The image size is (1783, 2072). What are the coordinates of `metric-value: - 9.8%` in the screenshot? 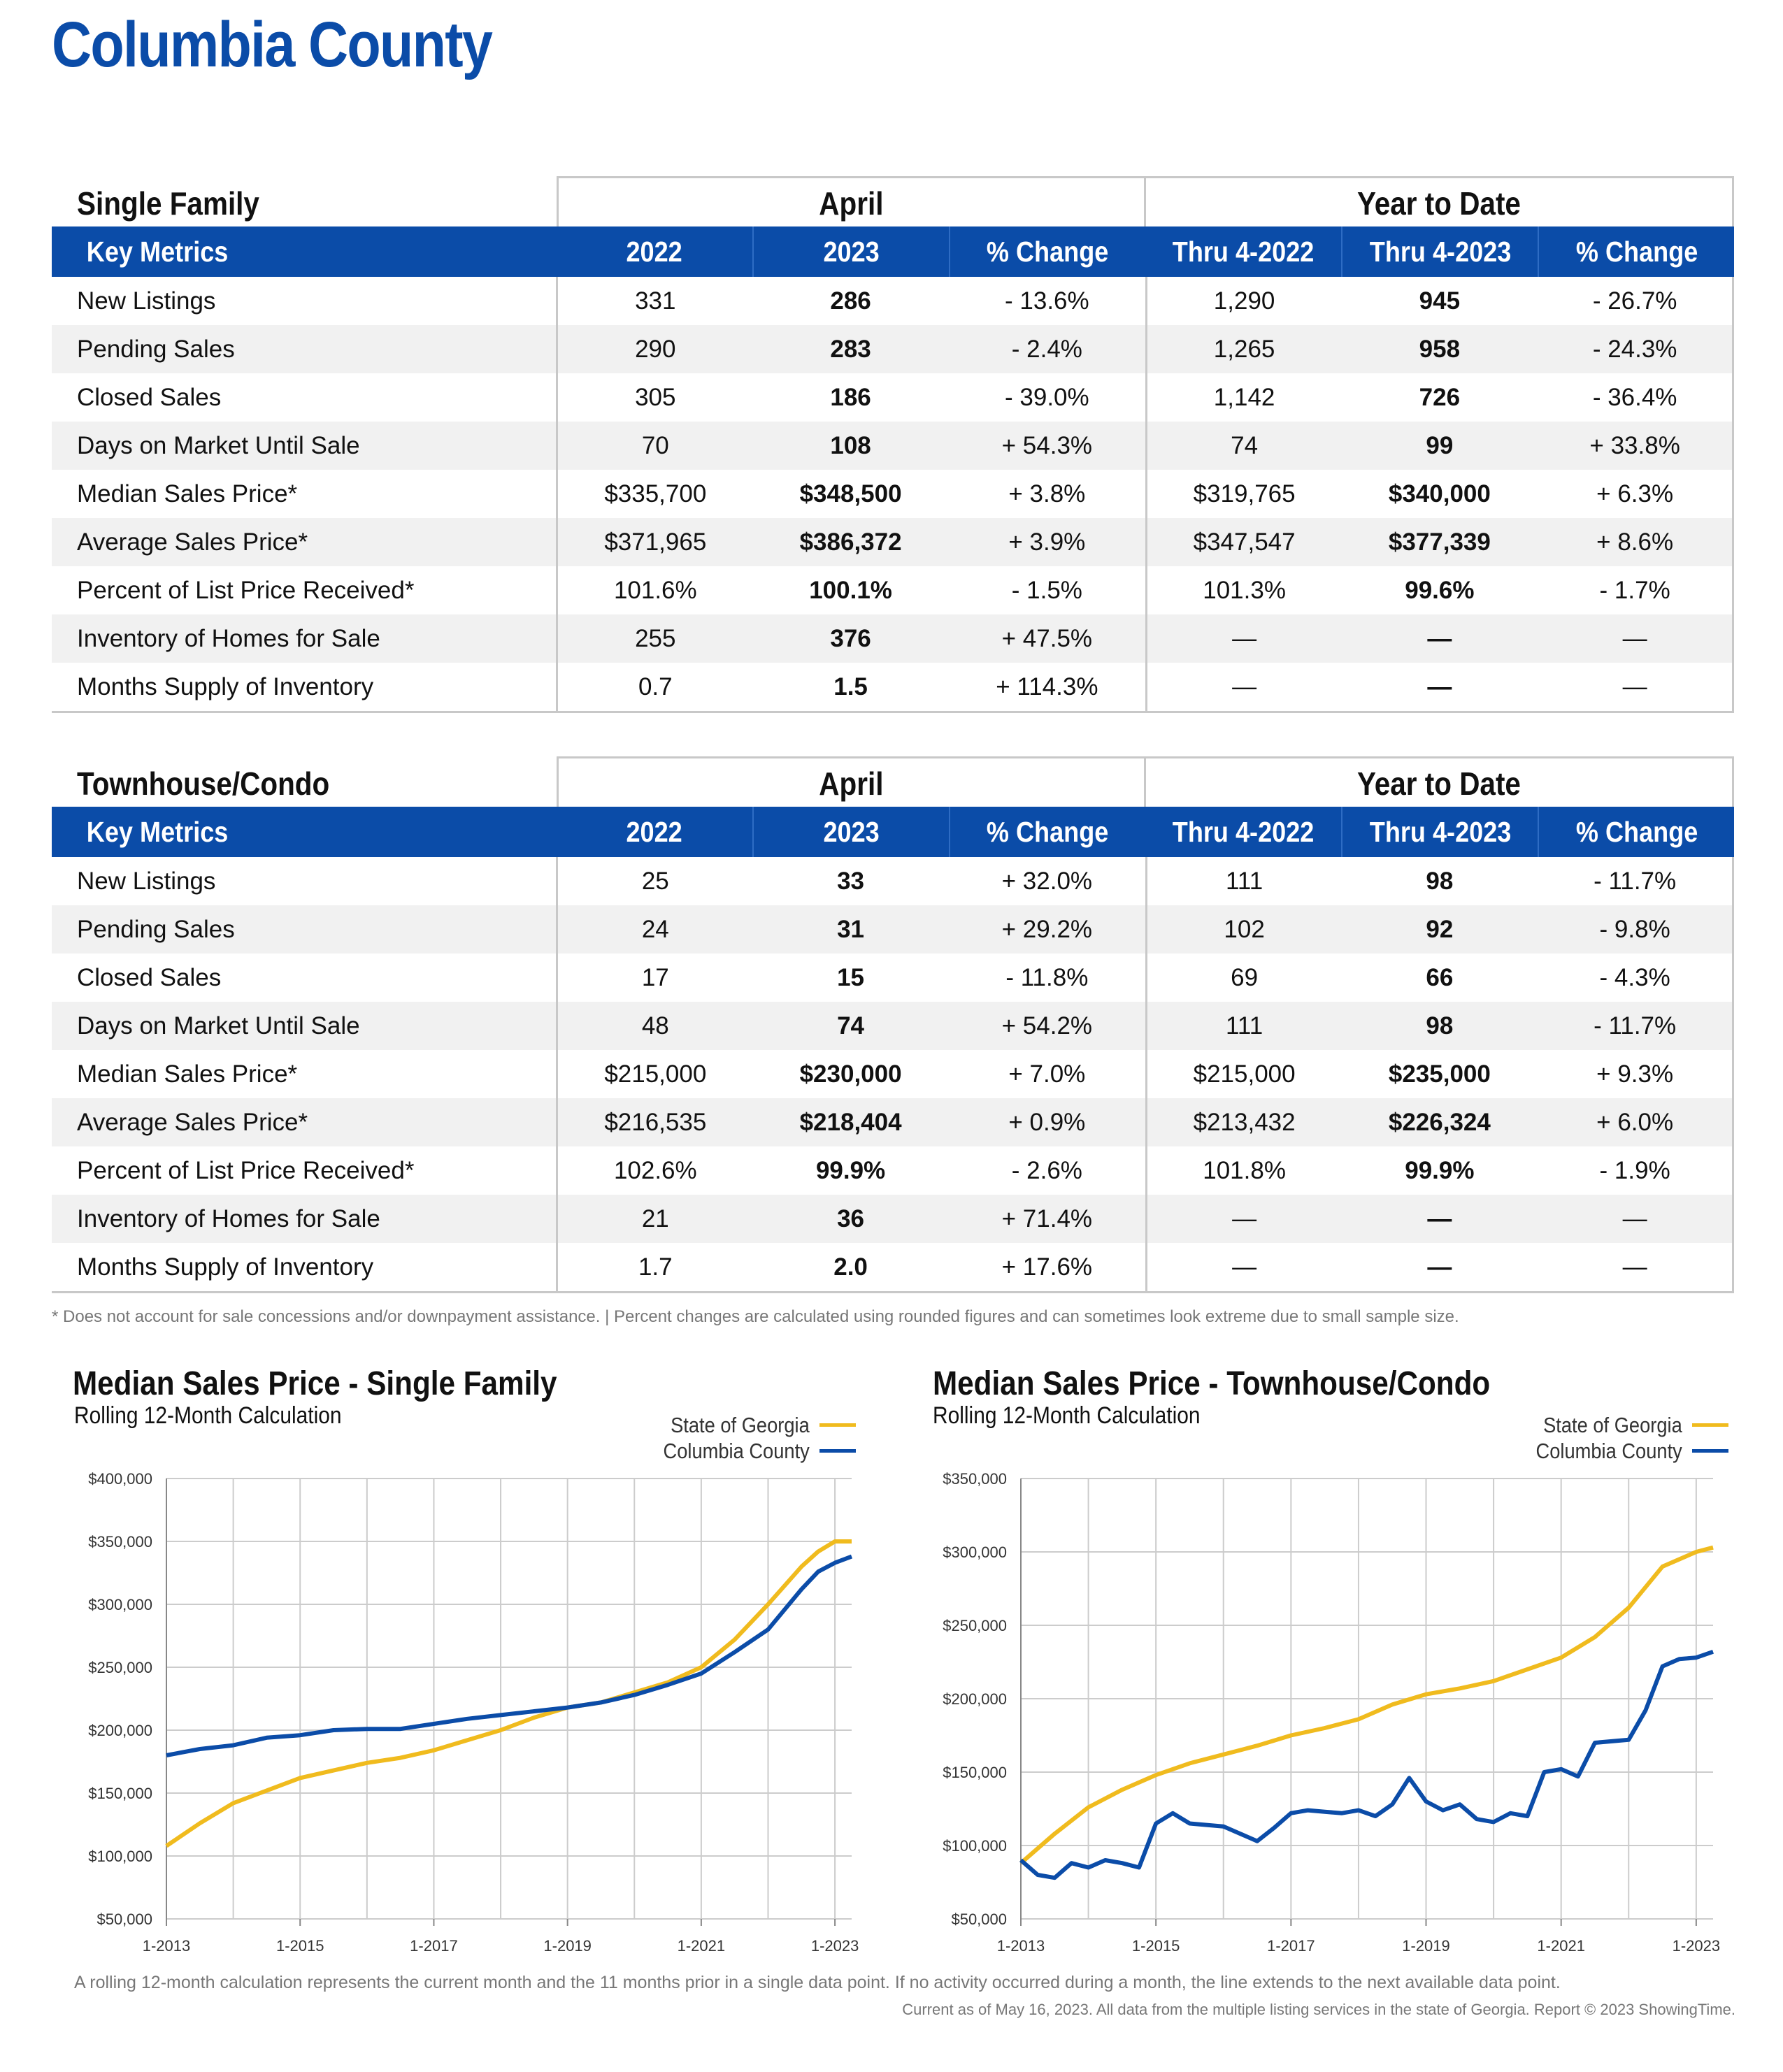 It's located at (1636, 929).